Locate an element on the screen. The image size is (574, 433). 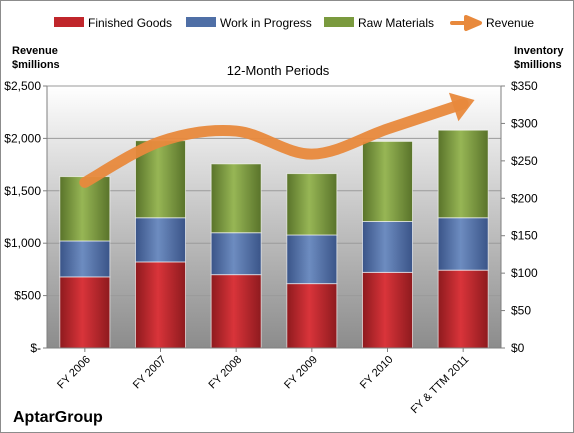
legend-label-revenue: Revenue is located at coordinates (510, 23).